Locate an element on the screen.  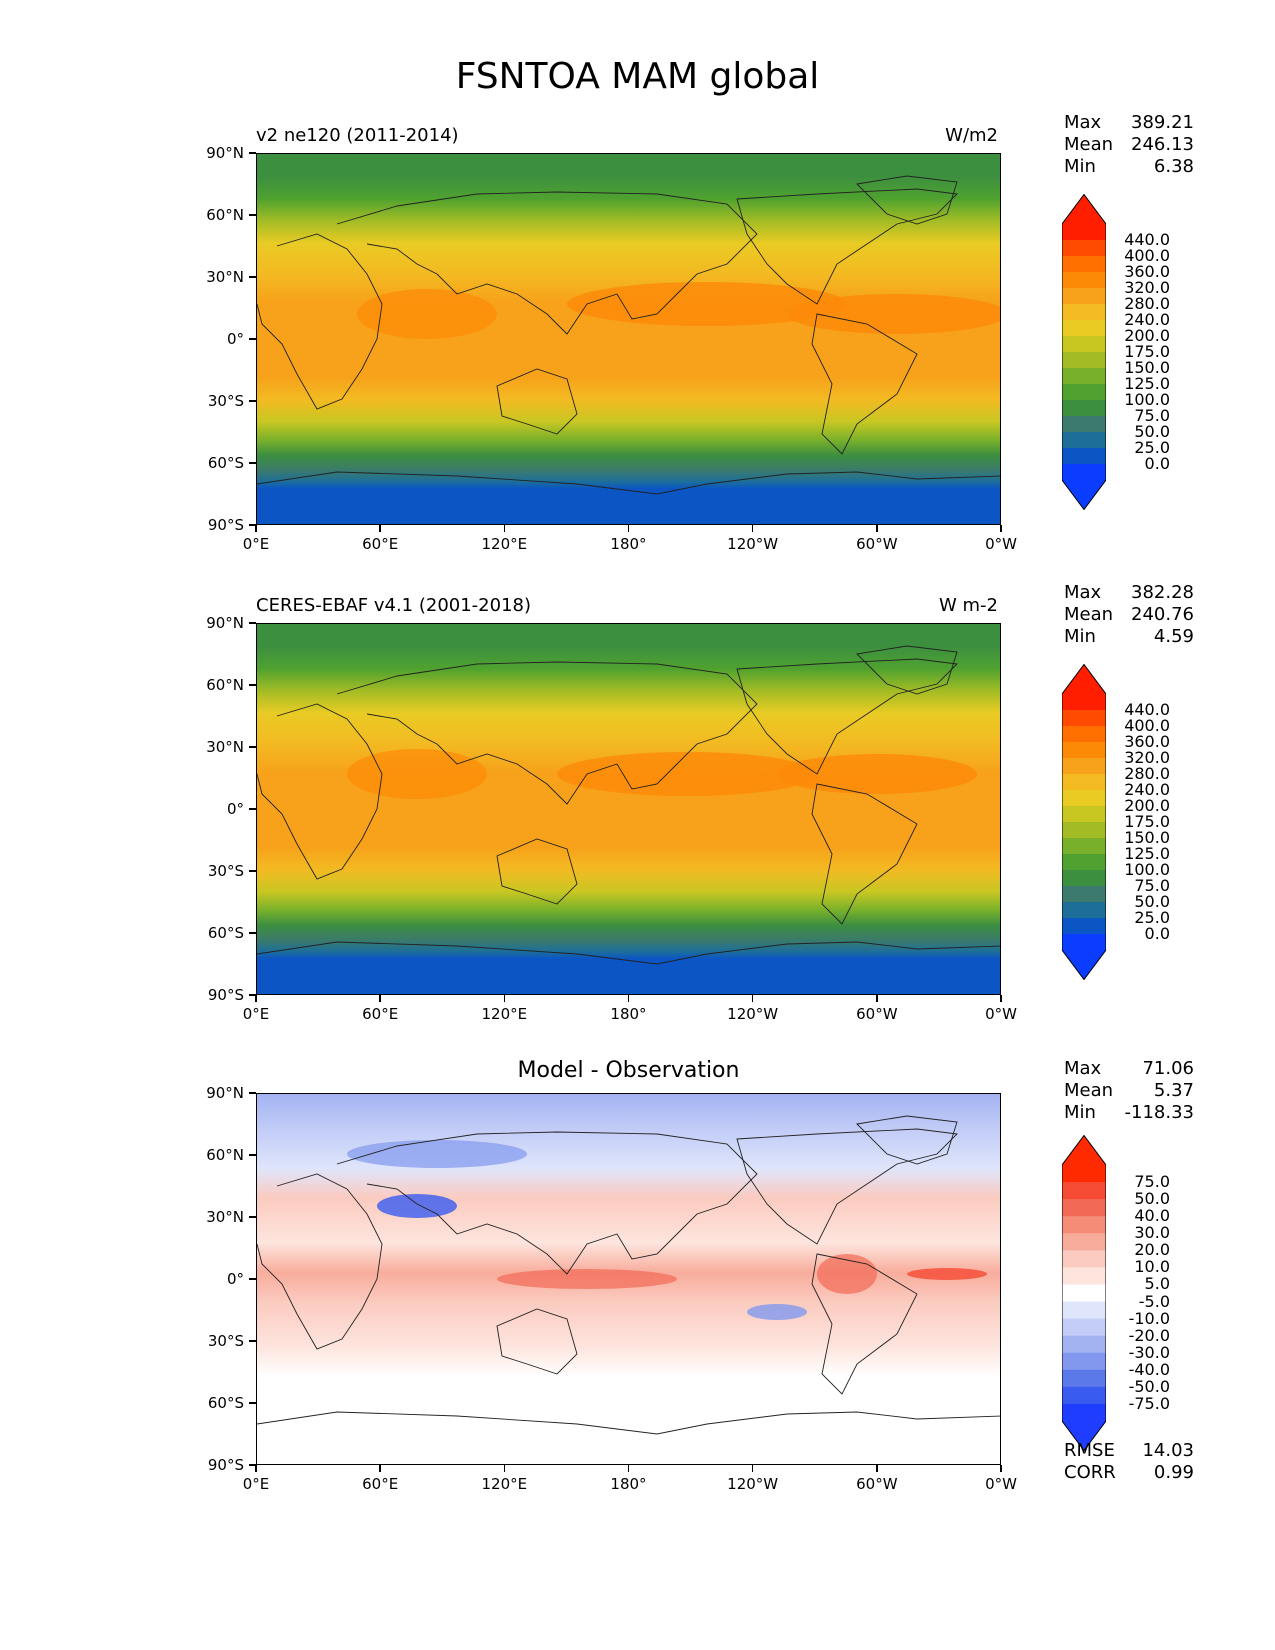
colorbar-tick-label: 30.0 is located at coordinates (1152, 1233).